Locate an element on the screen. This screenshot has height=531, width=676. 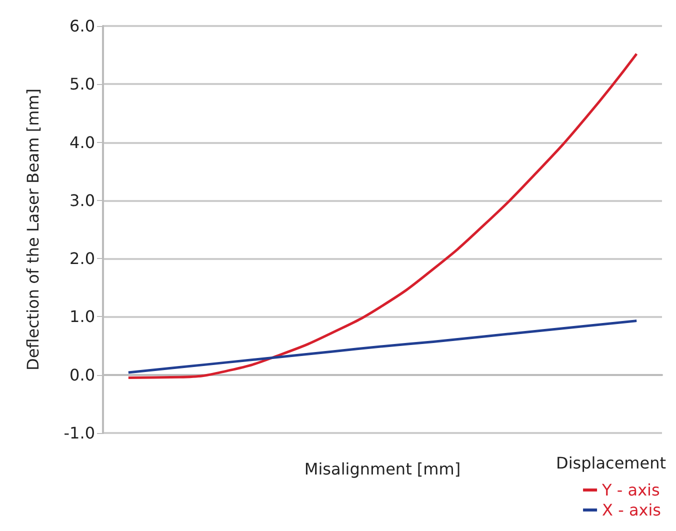
y-tick-label: 5.0 is located at coordinates (82, 84).